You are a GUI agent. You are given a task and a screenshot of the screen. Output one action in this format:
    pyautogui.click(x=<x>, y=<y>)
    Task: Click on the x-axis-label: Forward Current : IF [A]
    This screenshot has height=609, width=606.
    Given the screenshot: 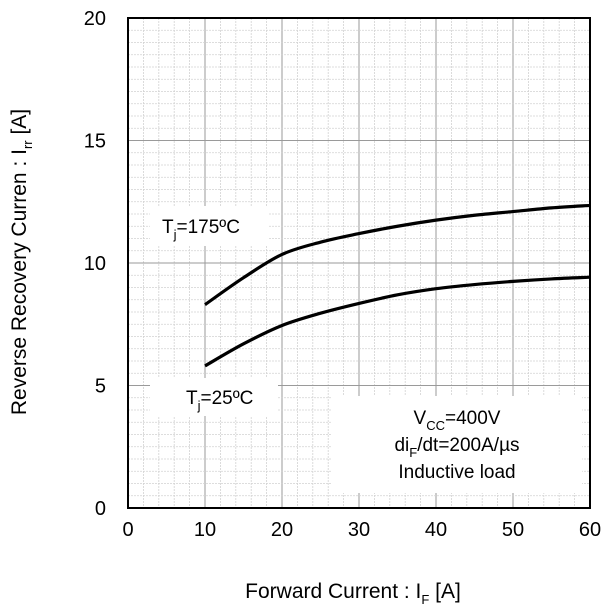 What is the action you would take?
    pyautogui.click(x=353, y=593)
    